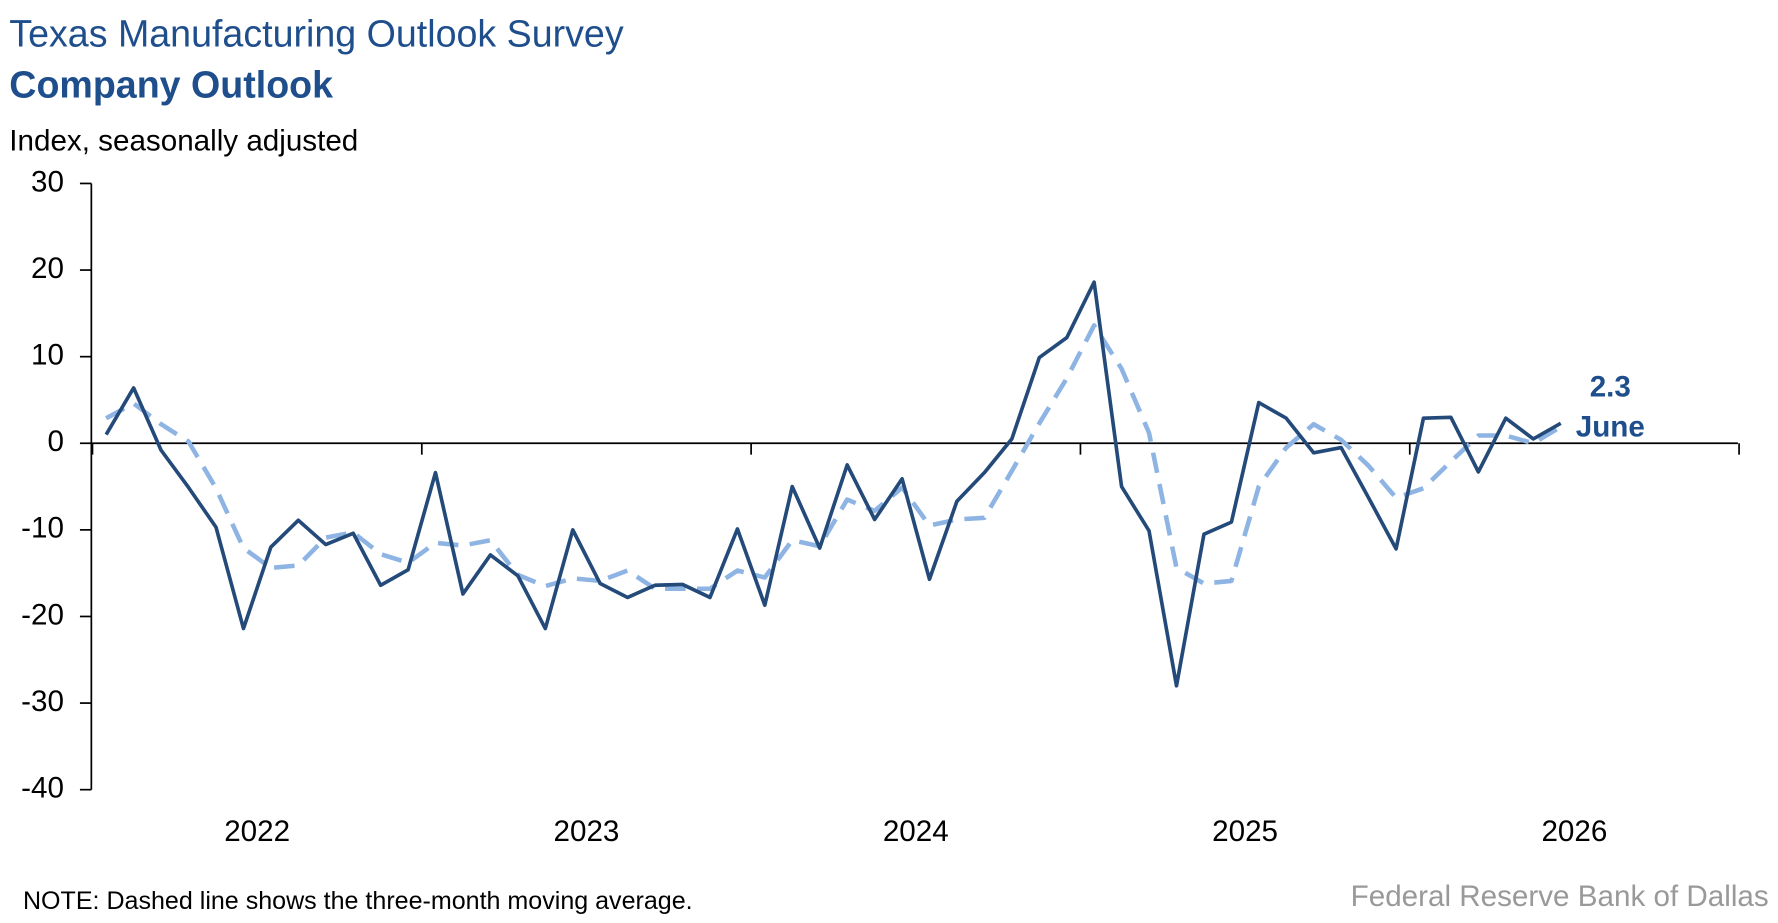  I want to click on y-tick-label: -20, so click(42, 614).